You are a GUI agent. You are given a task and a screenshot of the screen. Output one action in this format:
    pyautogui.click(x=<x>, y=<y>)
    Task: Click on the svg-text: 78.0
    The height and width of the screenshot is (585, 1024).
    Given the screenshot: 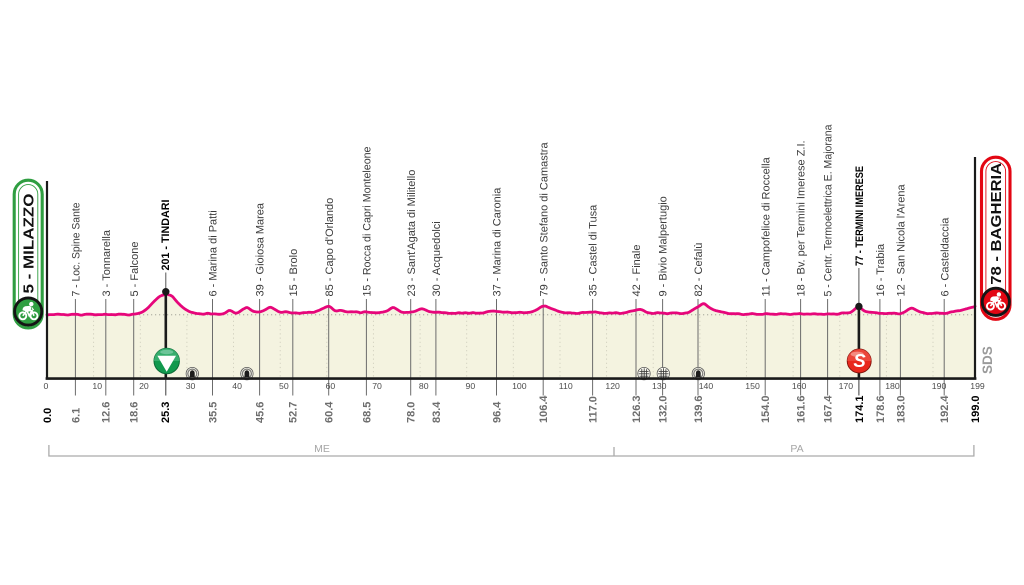 What is the action you would take?
    pyautogui.click(x=412, y=412)
    